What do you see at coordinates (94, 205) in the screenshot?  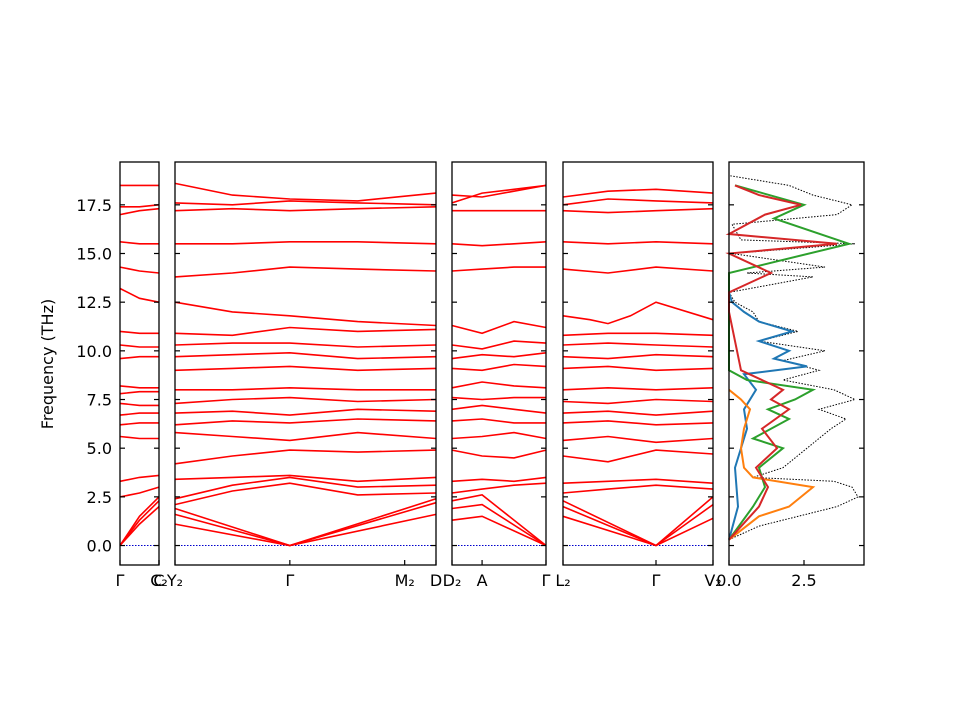 I see `y-tick-label: 17.5` at bounding box center [94, 205].